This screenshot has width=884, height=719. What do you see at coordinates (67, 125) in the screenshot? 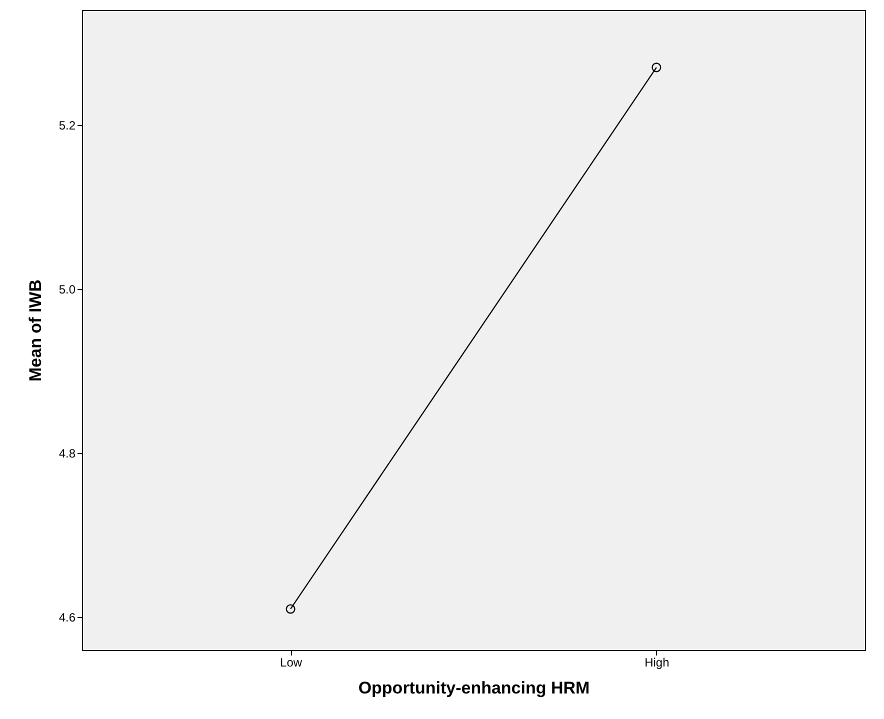
I see `y-tick-label: 5.2` at bounding box center [67, 125].